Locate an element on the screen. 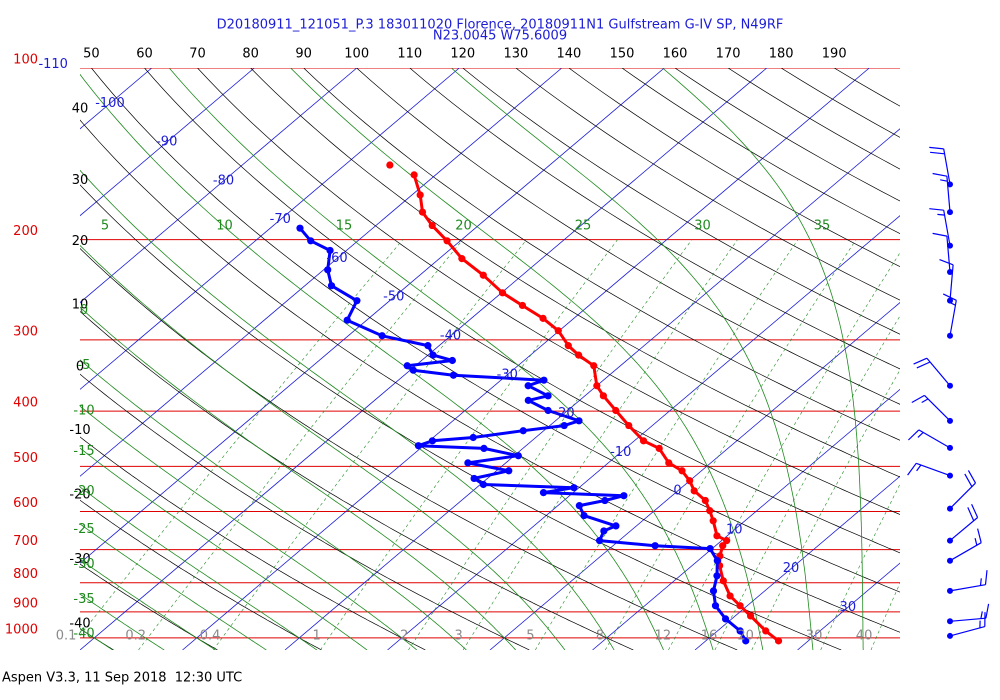 The height and width of the screenshot is (700, 1000). isotherm-label: -40 is located at coordinates (450, 335).